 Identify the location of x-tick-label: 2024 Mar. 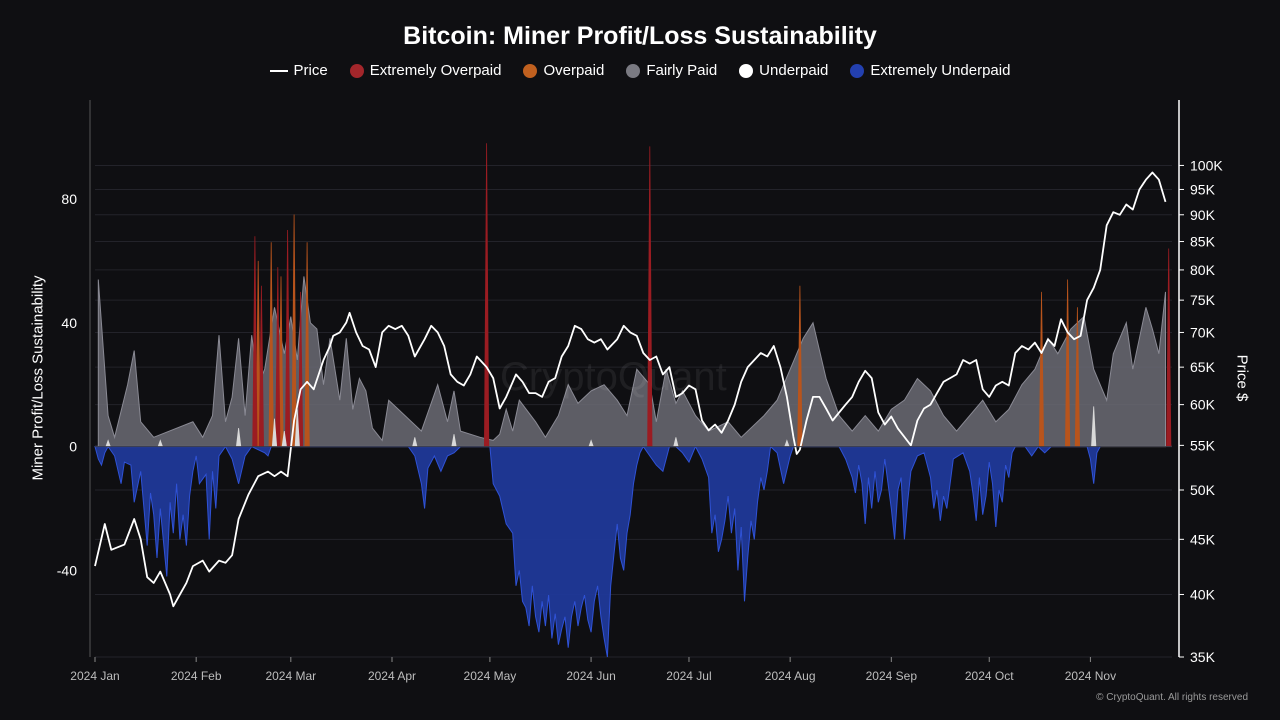
(290, 676).